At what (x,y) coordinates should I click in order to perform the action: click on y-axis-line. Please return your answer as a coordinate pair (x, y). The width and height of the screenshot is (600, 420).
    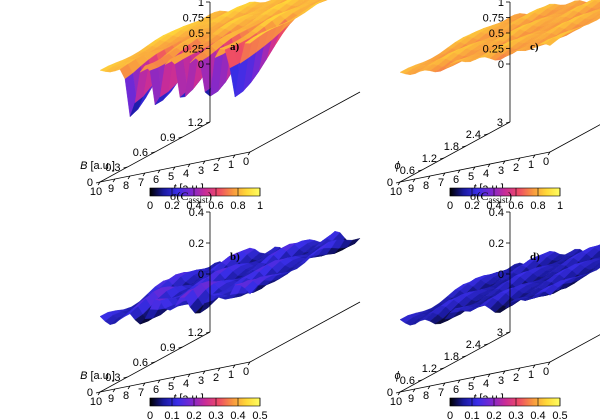
    Looking at the image, I should click on (455, 362).